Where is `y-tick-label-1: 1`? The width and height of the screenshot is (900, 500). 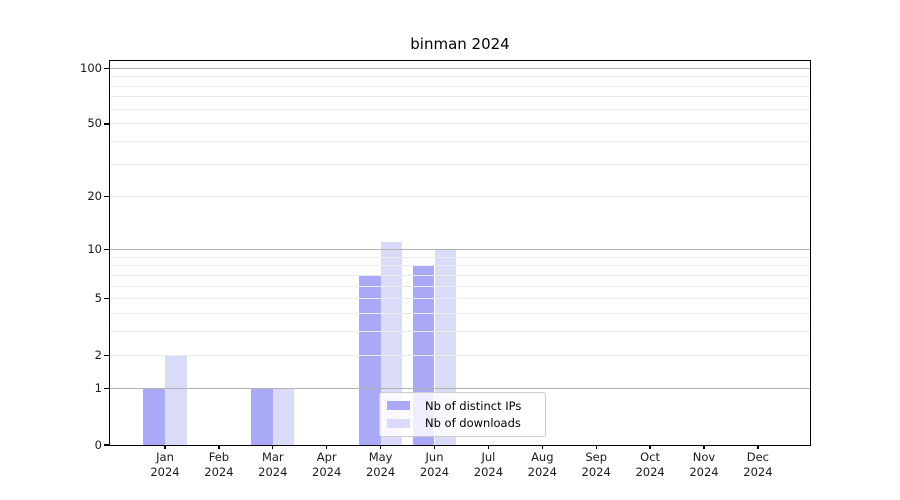 y-tick-label-1: 1 is located at coordinates (98, 387).